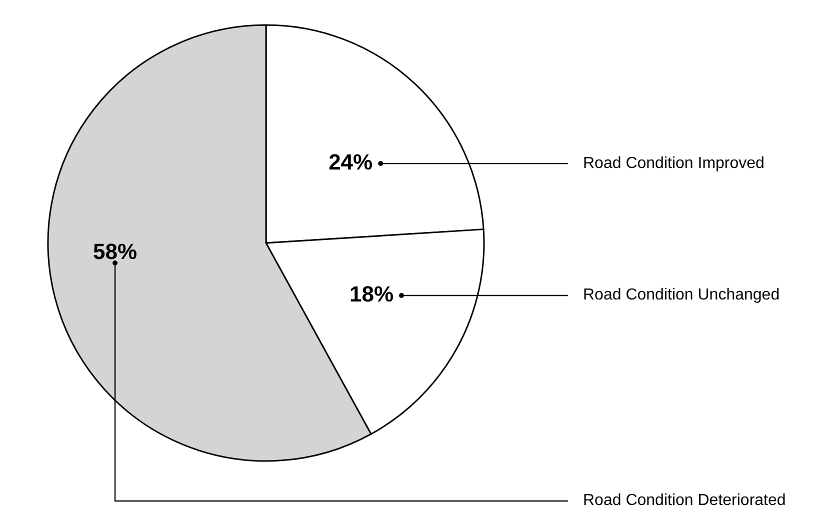 The width and height of the screenshot is (826, 529). I want to click on data-label: 24%, so click(350, 161).